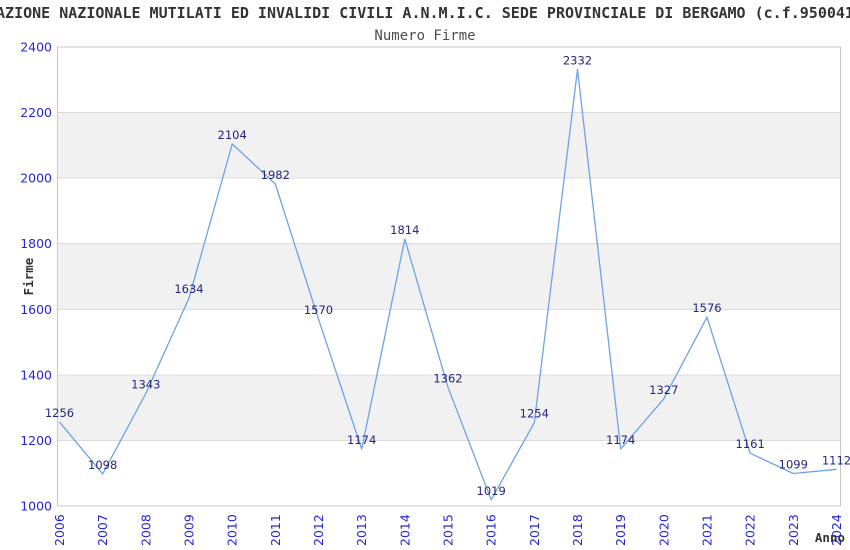  Describe the element at coordinates (59, 530) in the screenshot. I see `x-tick-label: 2006` at that location.